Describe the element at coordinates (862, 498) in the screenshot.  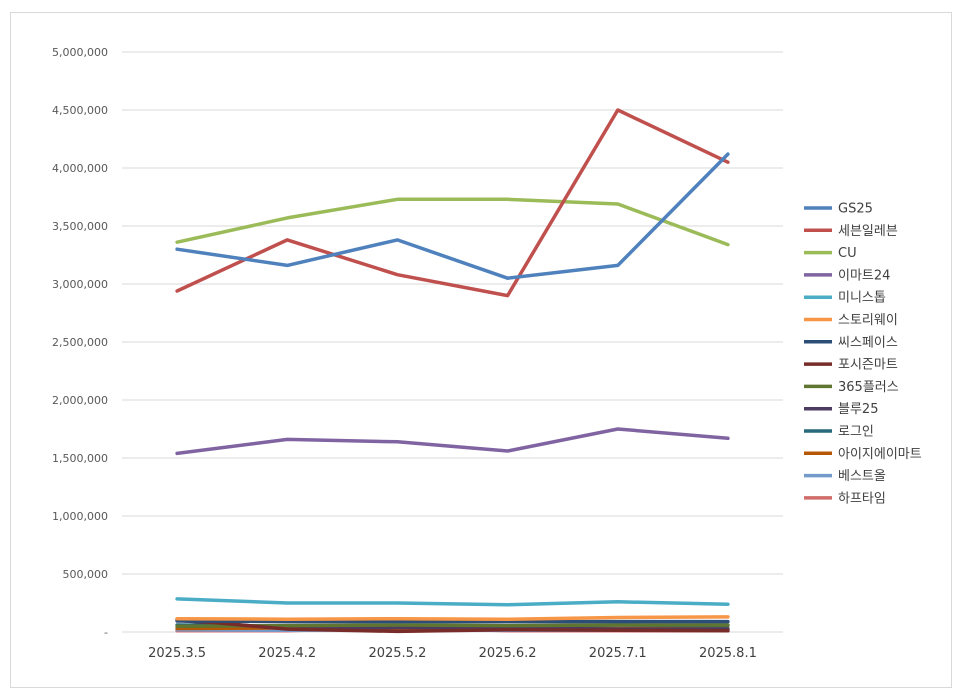
I see `legend-label: 하프타임` at that location.